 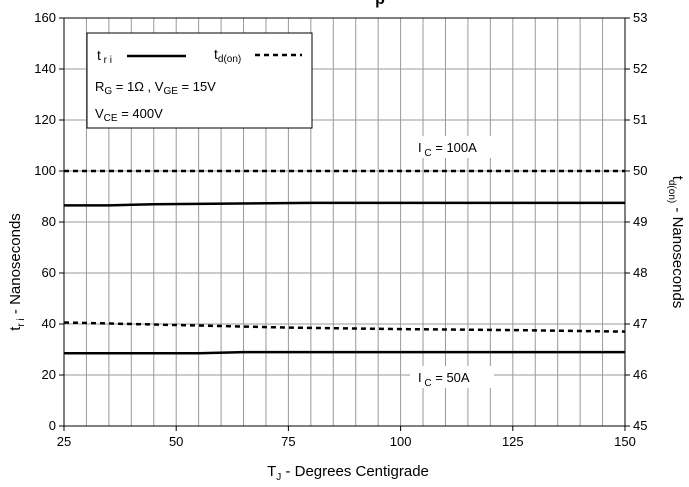 What do you see at coordinates (17, 272) in the screenshot?
I see `left-y-axis-title: tr i - Nanoseconds` at bounding box center [17, 272].